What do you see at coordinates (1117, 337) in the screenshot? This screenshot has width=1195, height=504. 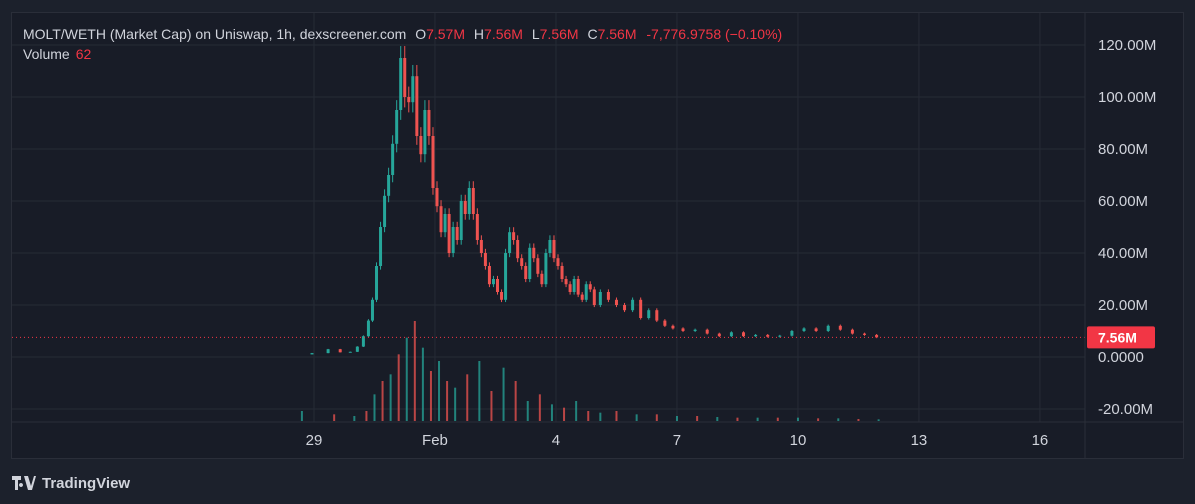 I see `last-price-label: 7.56M` at bounding box center [1117, 337].